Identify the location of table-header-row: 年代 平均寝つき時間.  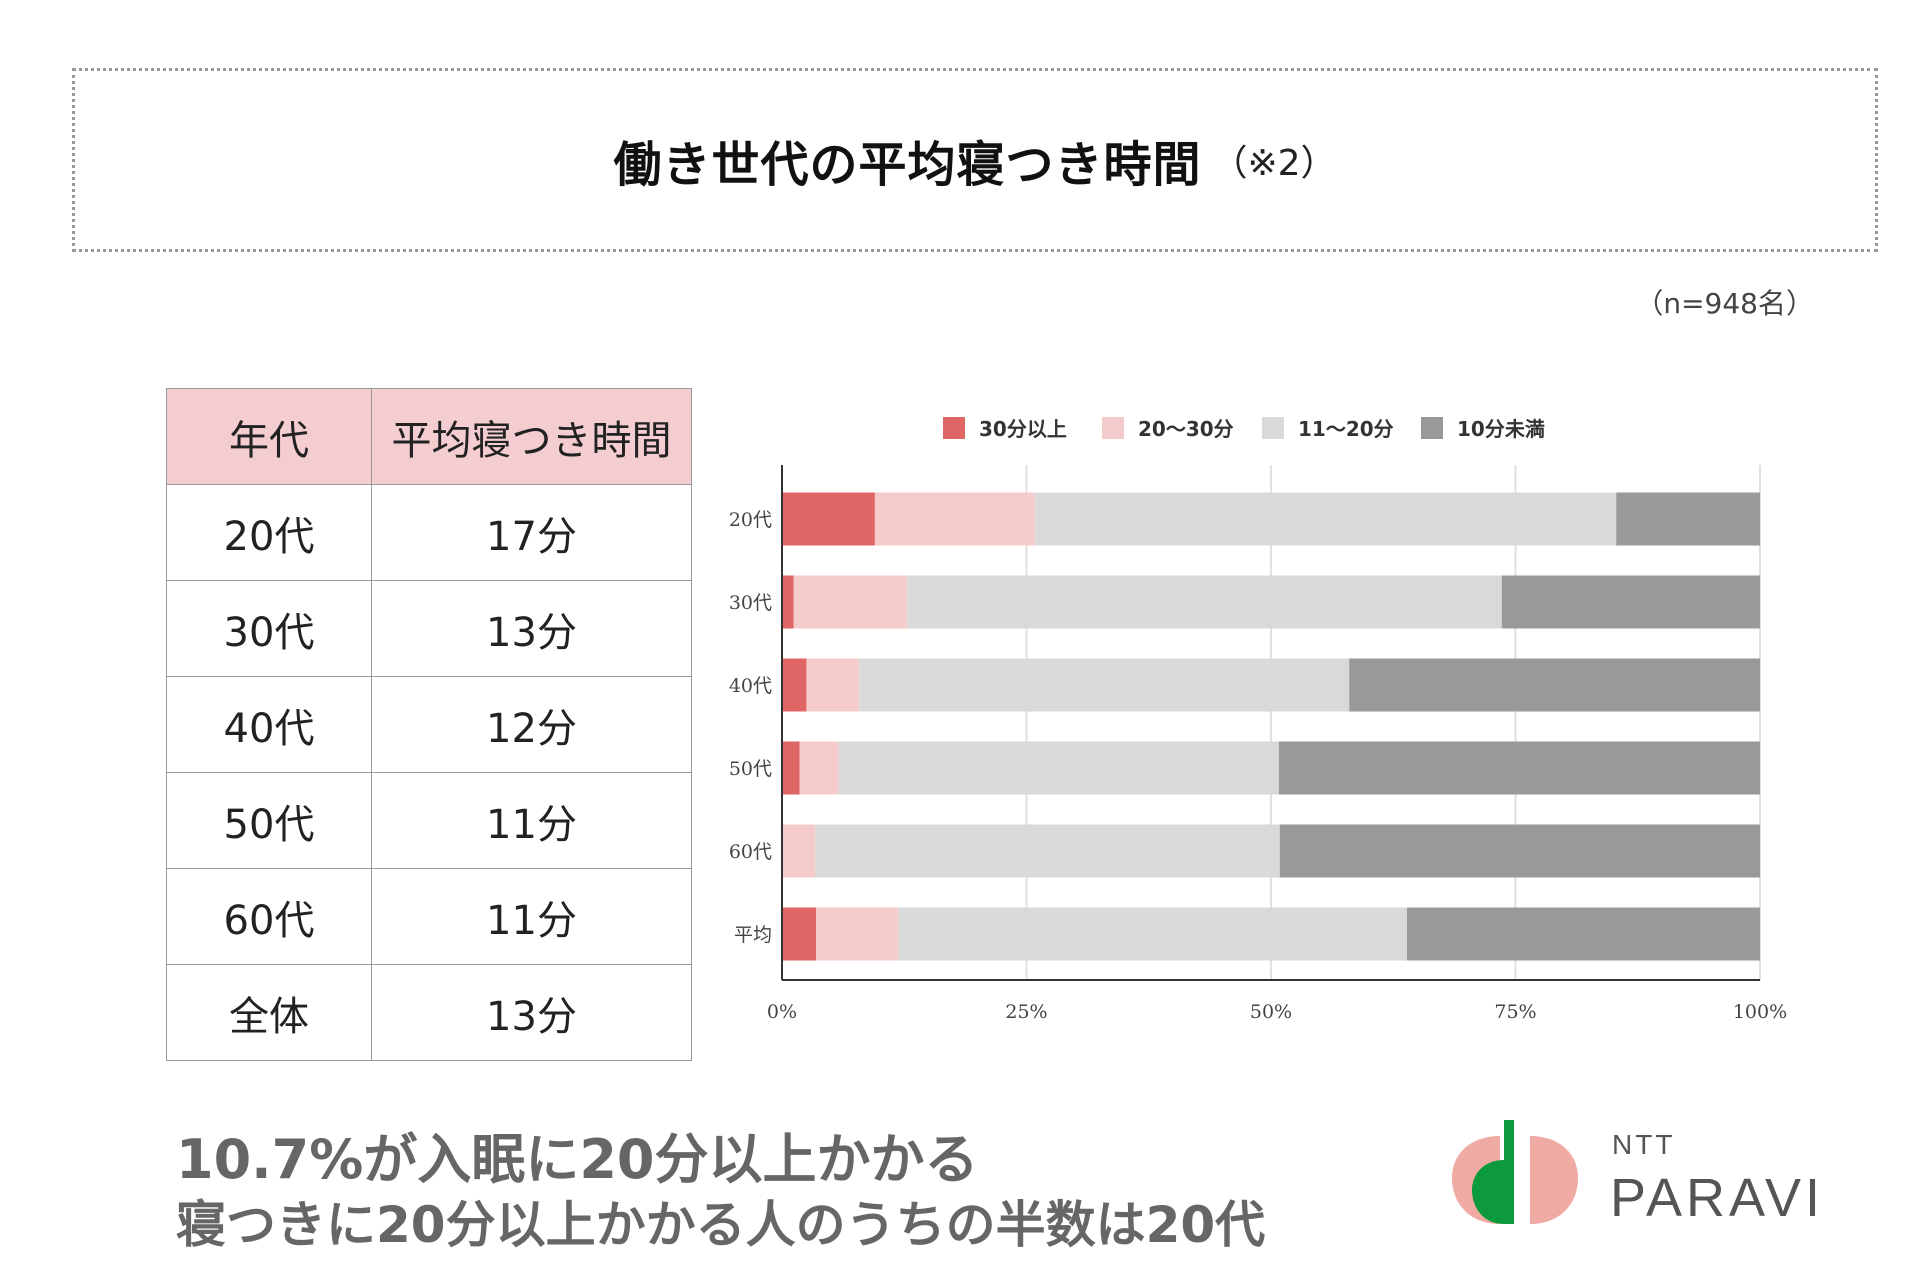
(429, 436).